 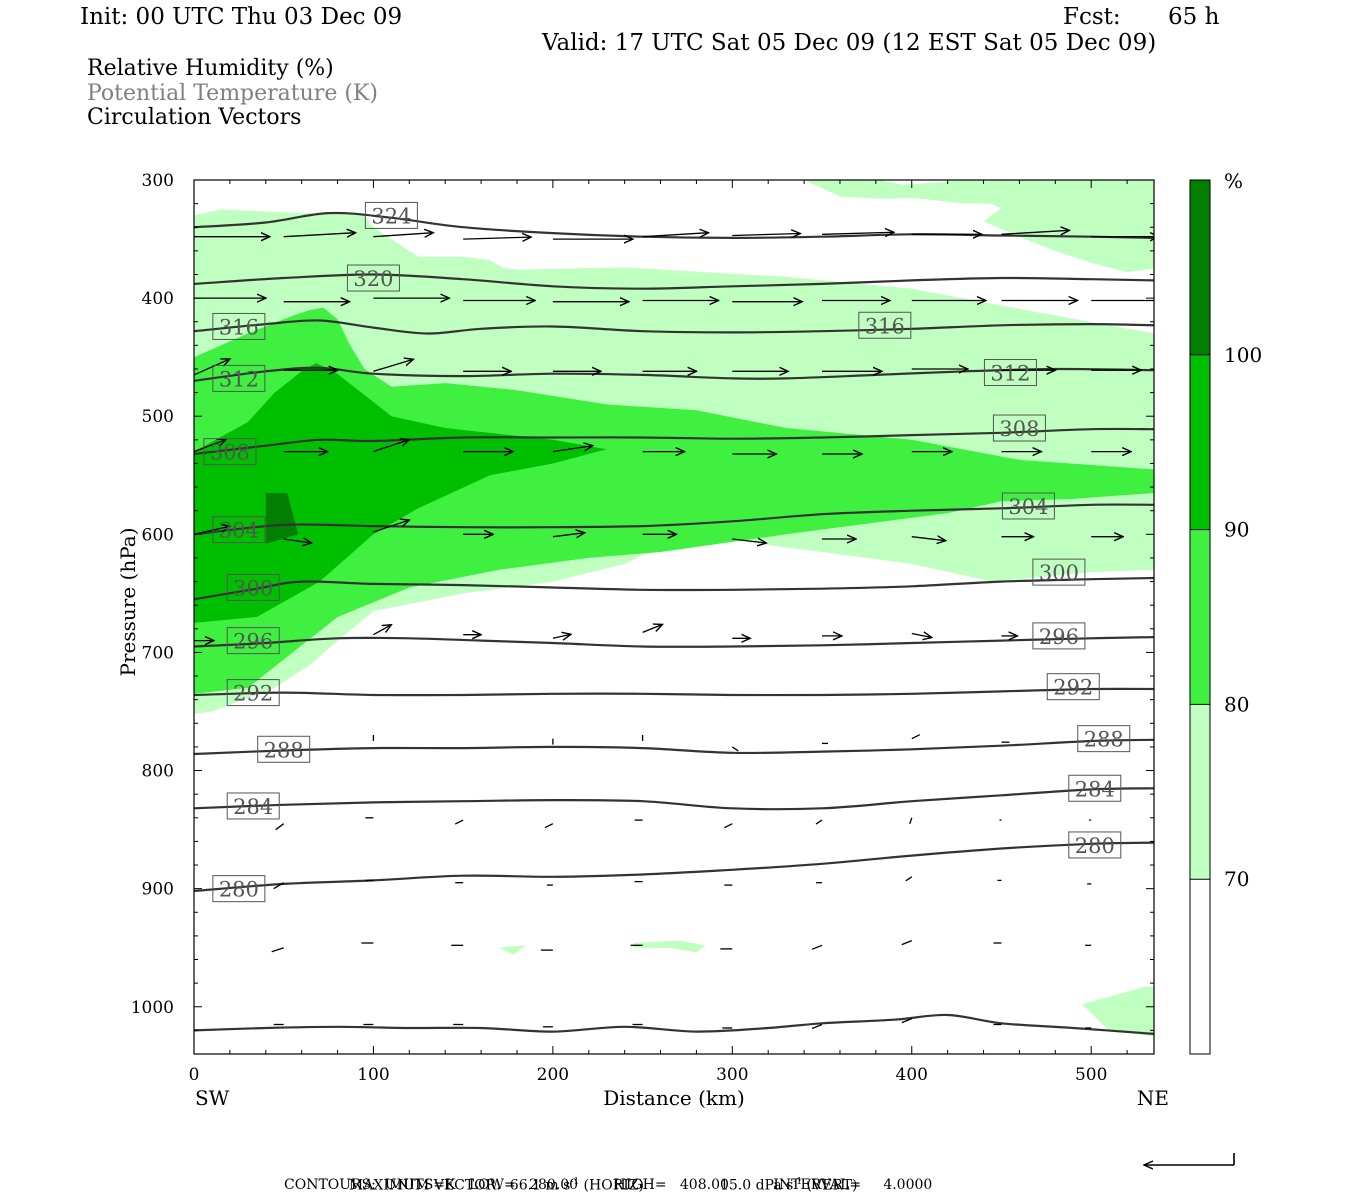 I want to click on y-tick-label-600: 600, so click(x=158, y=535).